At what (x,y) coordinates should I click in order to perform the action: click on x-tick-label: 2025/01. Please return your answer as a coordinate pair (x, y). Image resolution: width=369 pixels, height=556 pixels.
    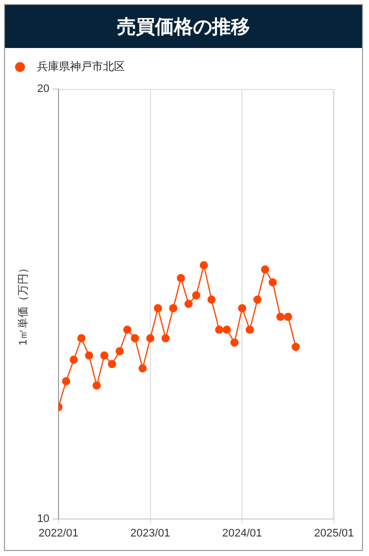
    Looking at the image, I should click on (334, 533).